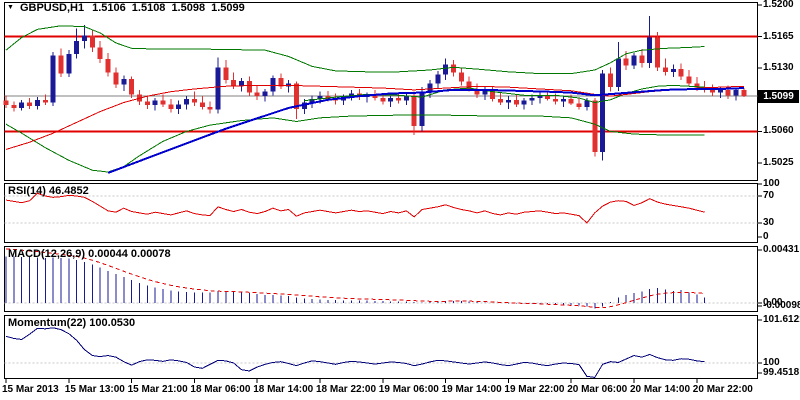  What do you see at coordinates (89, 254) in the screenshot?
I see `macd-indicator-label: MACD(12,26,9) 0.00044 0.00078` at bounding box center [89, 254].